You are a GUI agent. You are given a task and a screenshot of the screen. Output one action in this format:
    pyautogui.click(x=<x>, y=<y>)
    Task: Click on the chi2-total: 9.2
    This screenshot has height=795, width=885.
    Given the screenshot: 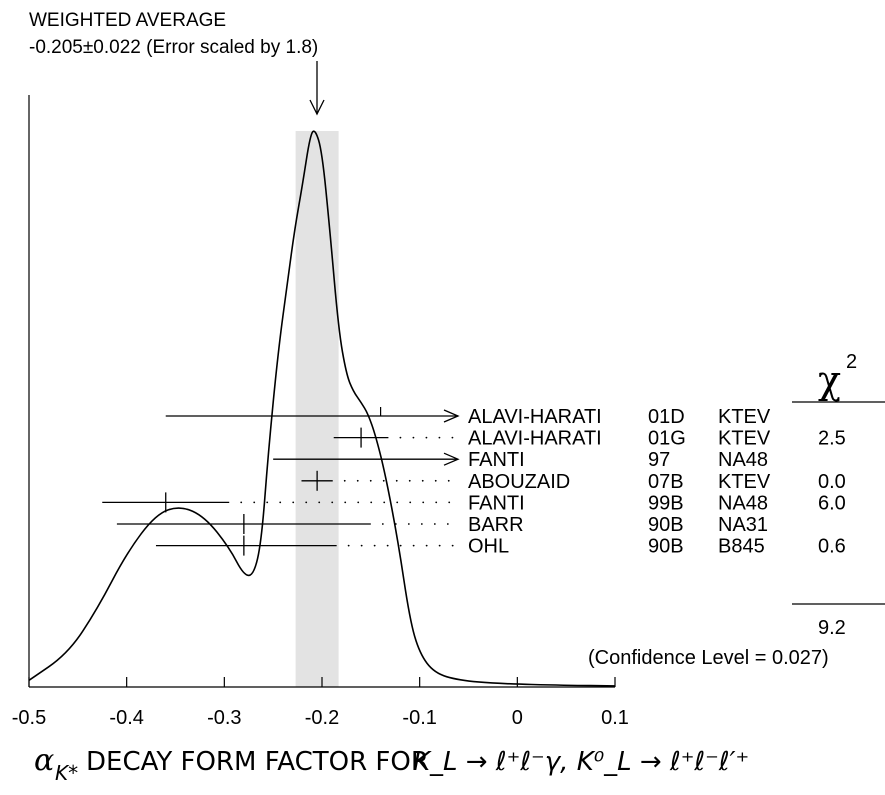 What is the action you would take?
    pyautogui.click(x=832, y=628)
    